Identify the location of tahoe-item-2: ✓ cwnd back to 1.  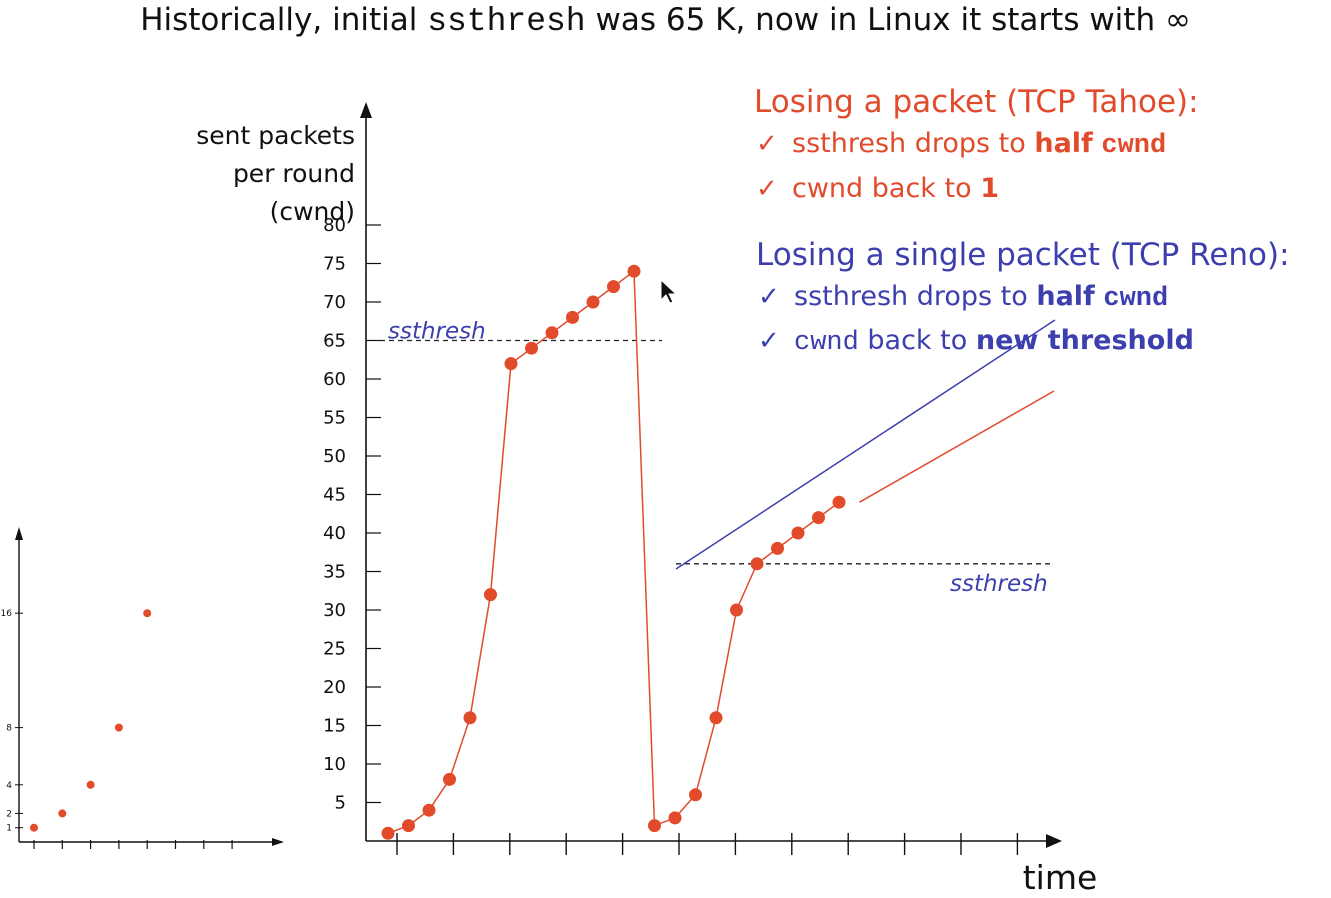
(877, 189).